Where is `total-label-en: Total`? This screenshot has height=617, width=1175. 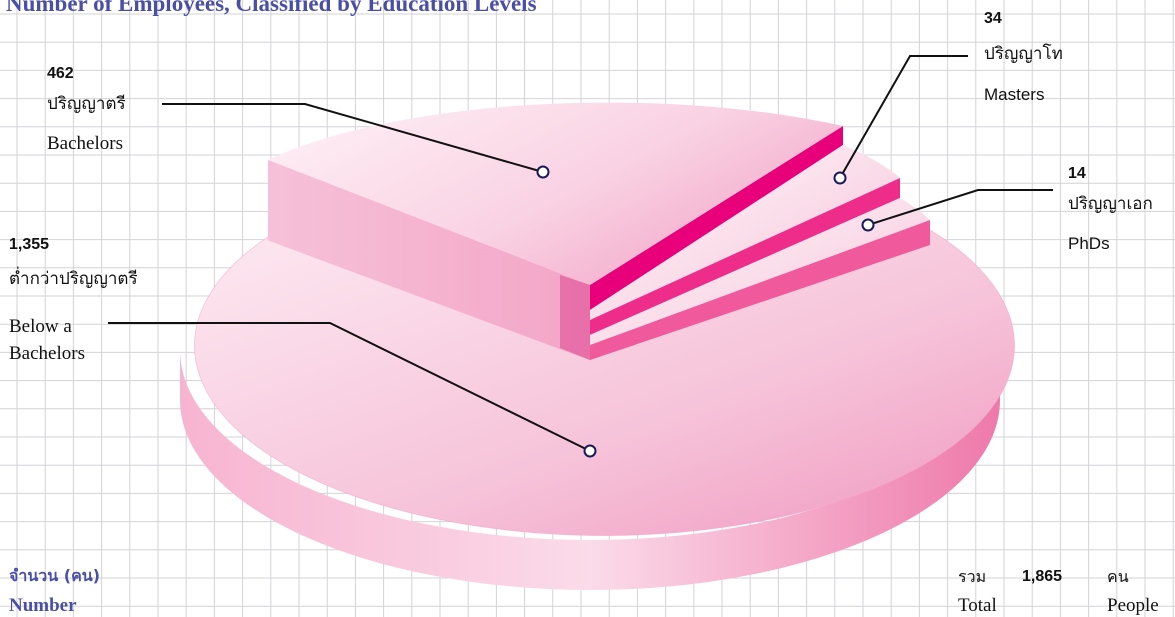
total-label-en: Total is located at coordinates (977, 605).